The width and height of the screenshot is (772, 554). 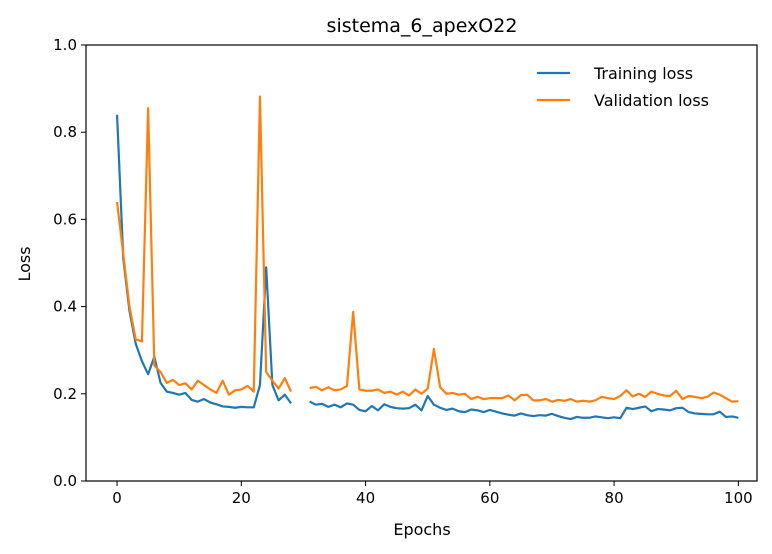 I want to click on y-tick-label: 0.0, so click(x=65, y=481).